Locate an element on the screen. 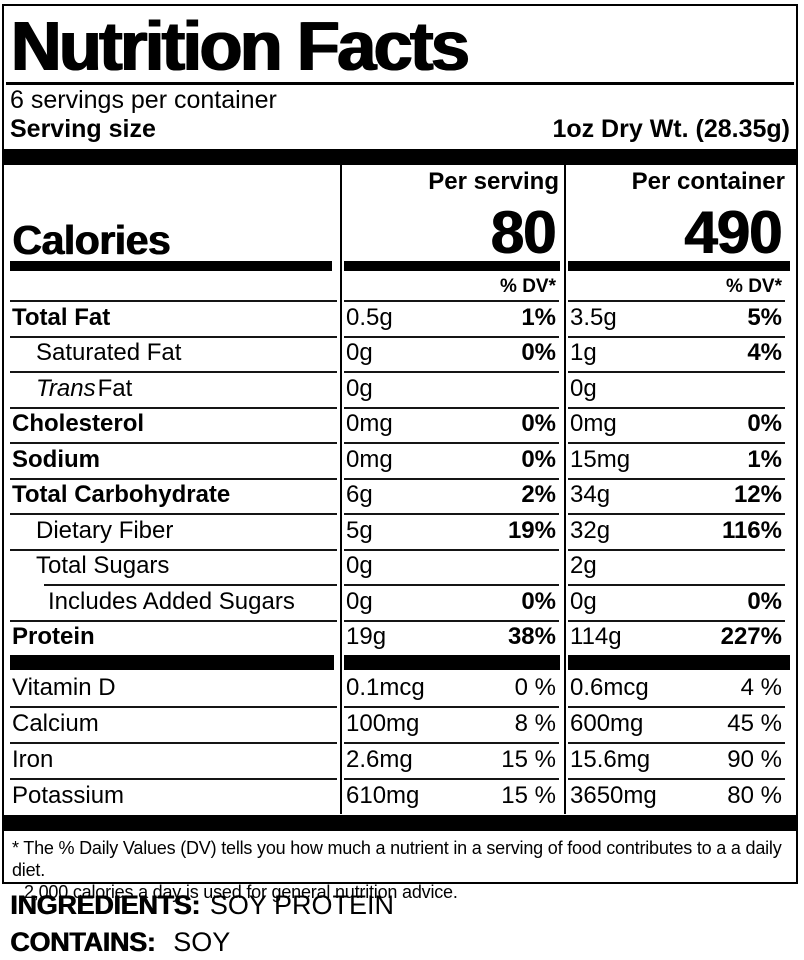  per-container-values: 1g 4% is located at coordinates (678, 353).